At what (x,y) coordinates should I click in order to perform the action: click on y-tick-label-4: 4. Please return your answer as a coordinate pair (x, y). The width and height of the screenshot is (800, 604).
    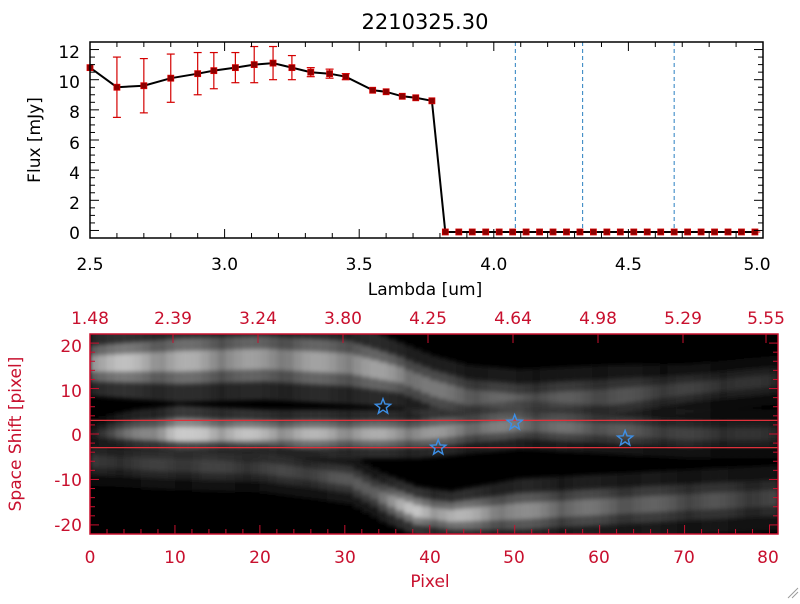
    Looking at the image, I should click on (74, 174).